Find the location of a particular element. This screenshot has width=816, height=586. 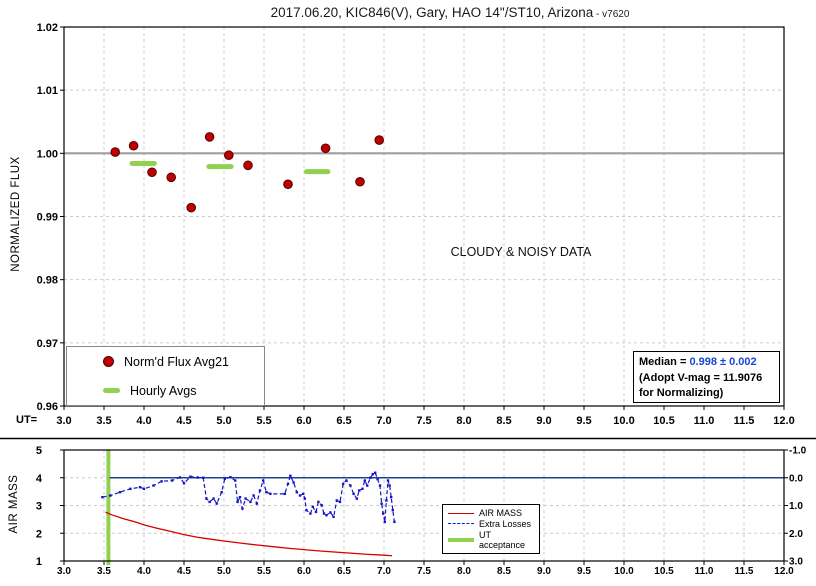

bottom-y-right-tick-label: 3.0 is located at coordinates (796, 562).